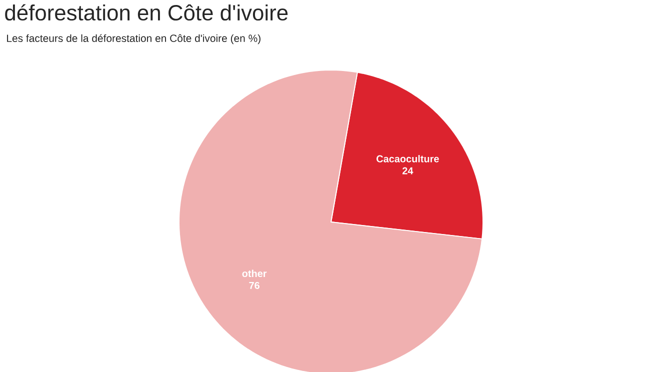 This screenshot has height=372, width=672. I want to click on data-label: 24, so click(408, 170).